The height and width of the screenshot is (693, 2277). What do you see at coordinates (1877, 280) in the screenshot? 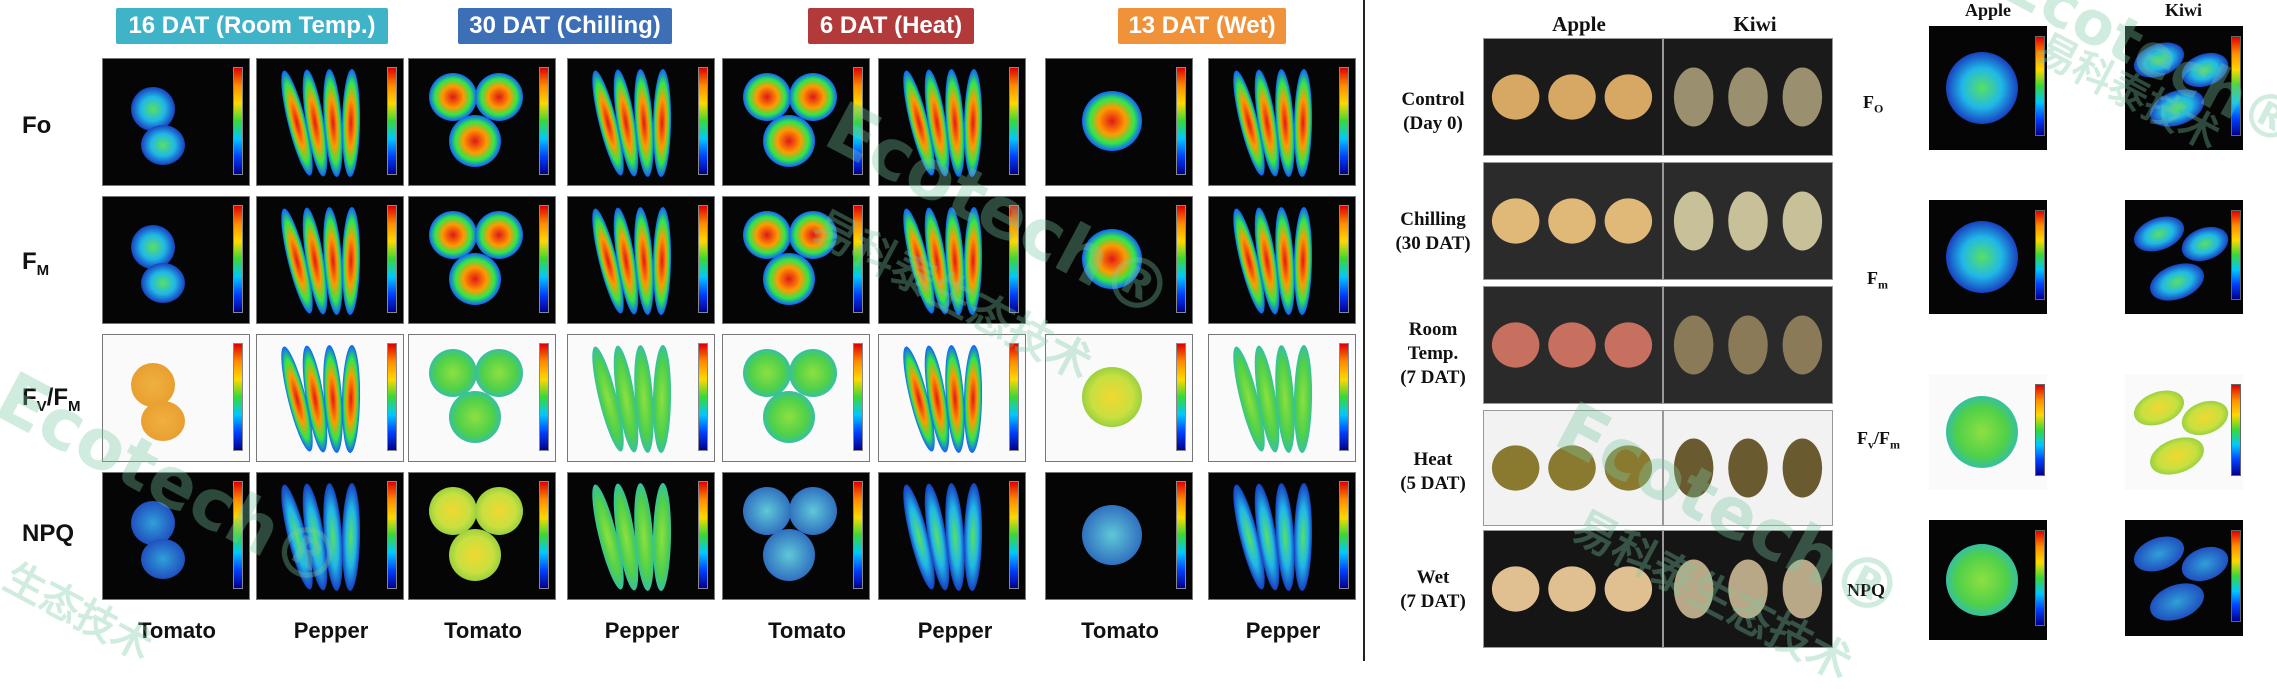
I see `right-row-fm: Fm` at bounding box center [1877, 280].